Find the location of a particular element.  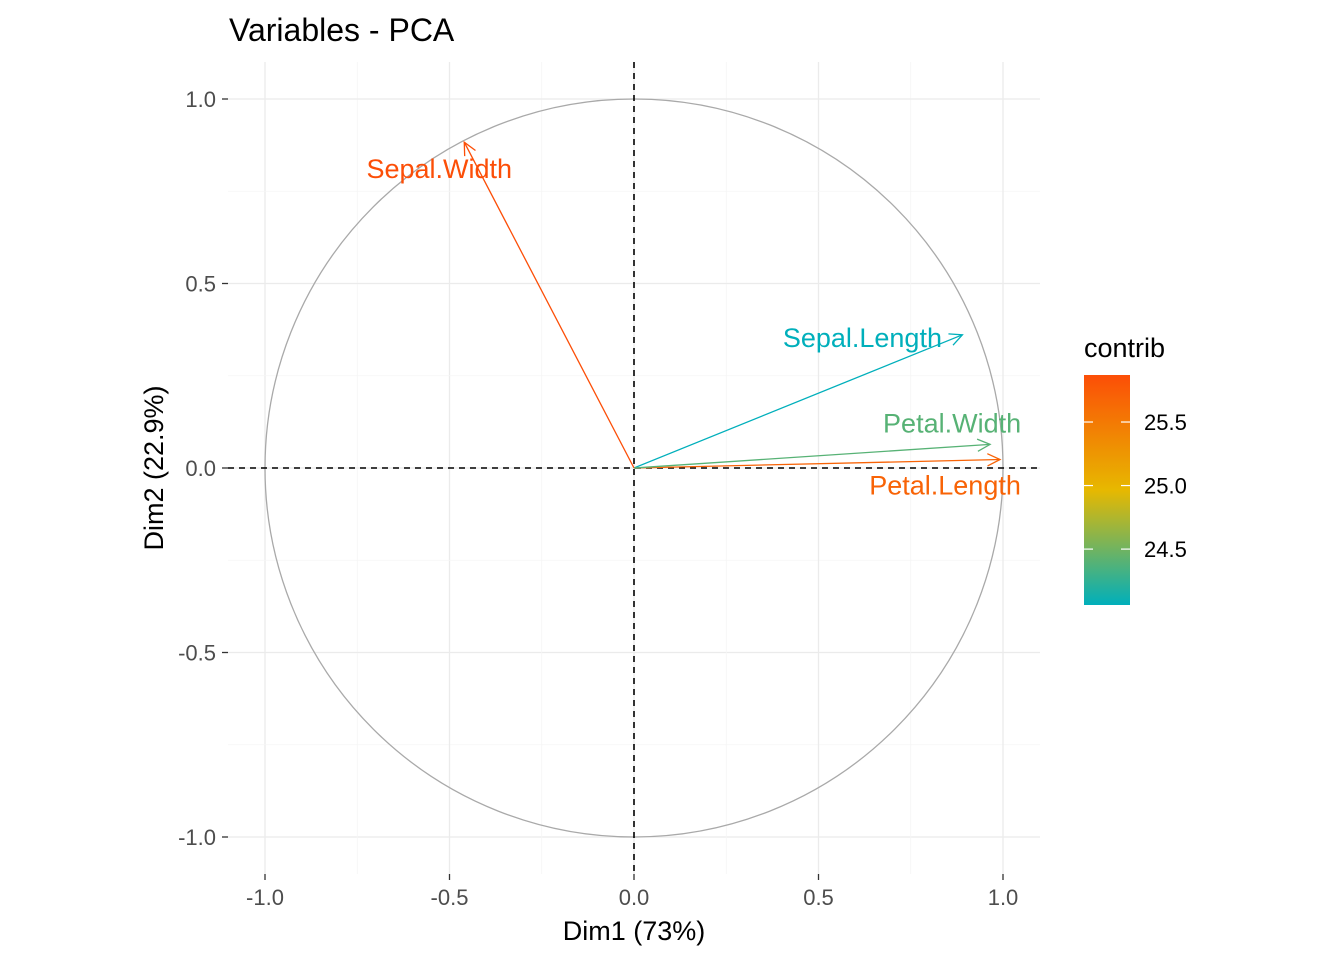

x-tick-label: 1.0 is located at coordinates (1003, 897).